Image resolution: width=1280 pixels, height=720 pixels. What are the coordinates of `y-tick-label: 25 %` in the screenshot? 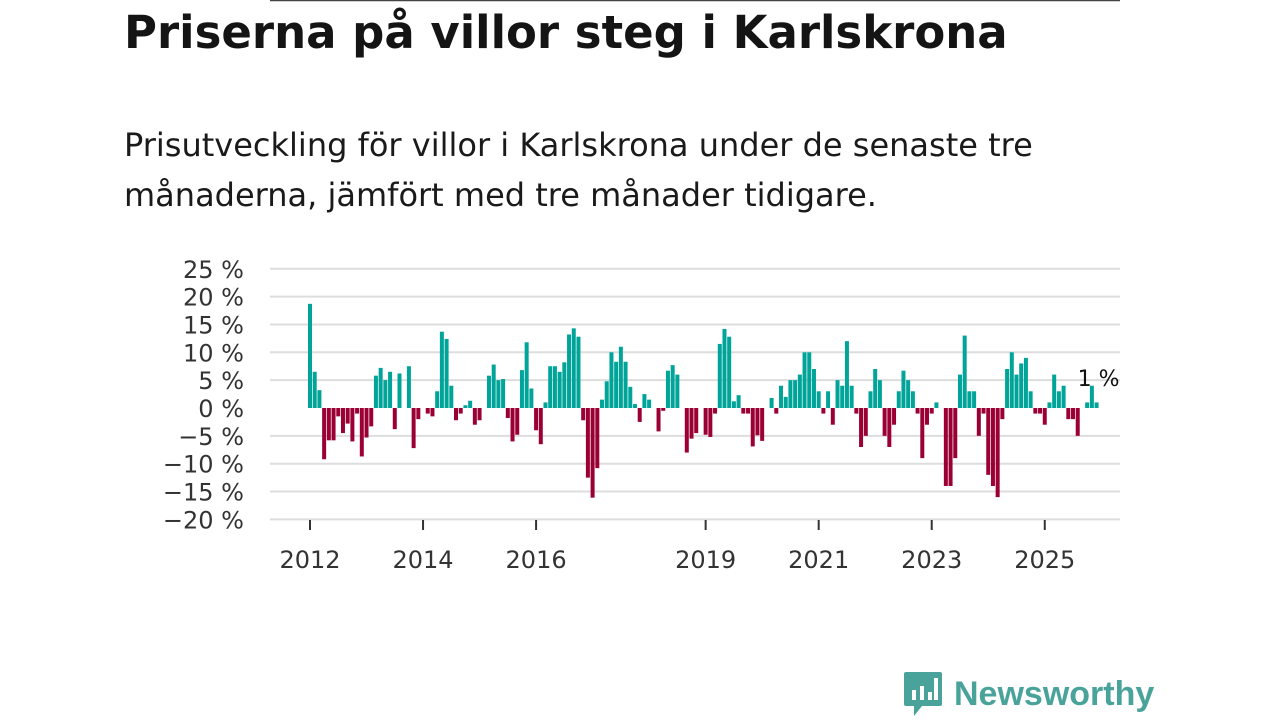 It's located at (213, 270).